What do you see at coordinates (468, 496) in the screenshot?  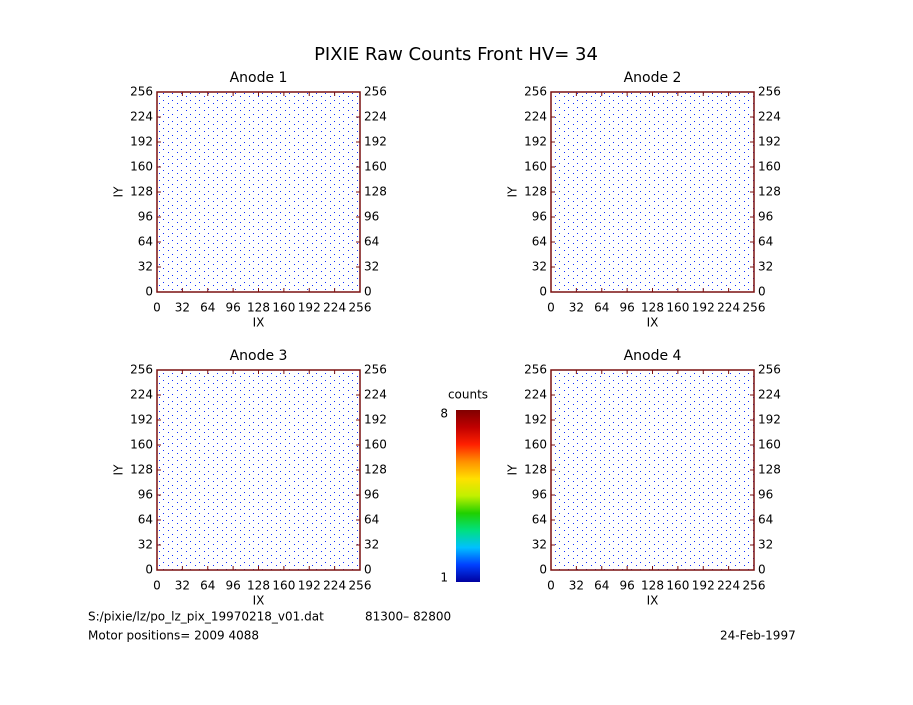 I see `colorbar` at bounding box center [468, 496].